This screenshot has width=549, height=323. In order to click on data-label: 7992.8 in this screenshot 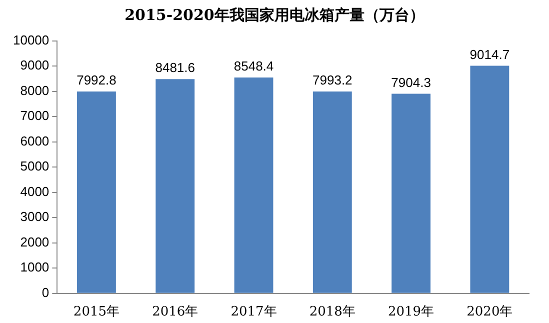, I will do `click(96, 80)`.